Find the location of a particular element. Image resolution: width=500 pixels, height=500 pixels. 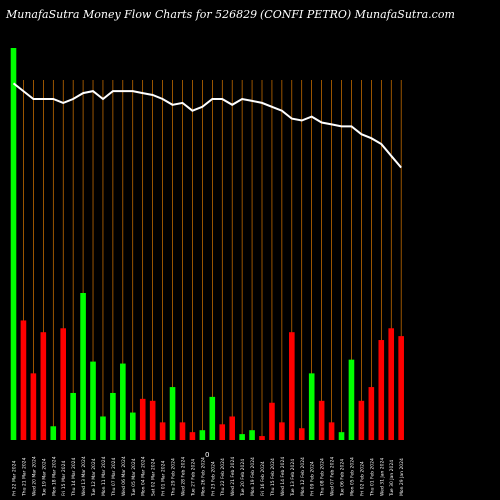

date-label: Wed 07 Feb 2024 is located at coordinates (333, 476).